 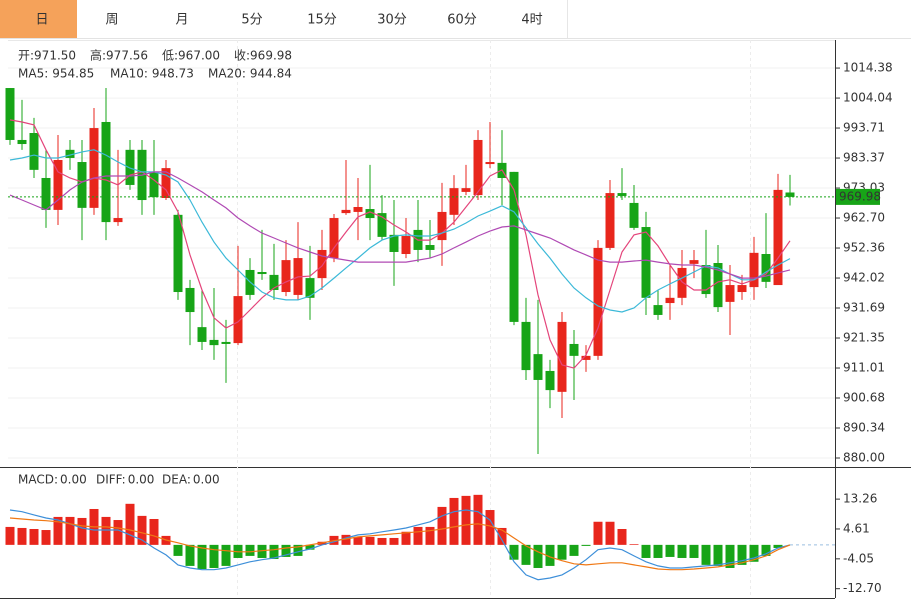 What do you see at coordinates (864, 428) in the screenshot?
I see `y-tick-label: 890.34` at bounding box center [864, 428].